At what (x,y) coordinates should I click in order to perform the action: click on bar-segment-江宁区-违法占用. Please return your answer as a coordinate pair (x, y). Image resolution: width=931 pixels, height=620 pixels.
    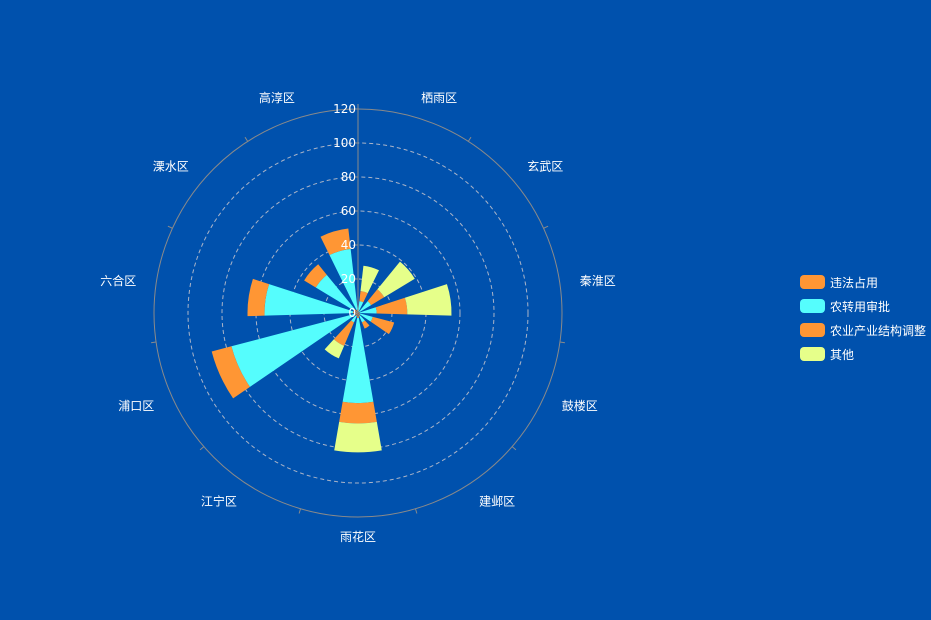
    Looking at the image, I should click on (356, 315).